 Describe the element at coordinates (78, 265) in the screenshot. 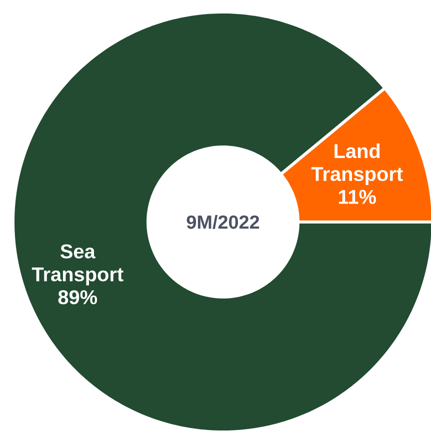

I see `slice-label: Sea Transport` at that location.